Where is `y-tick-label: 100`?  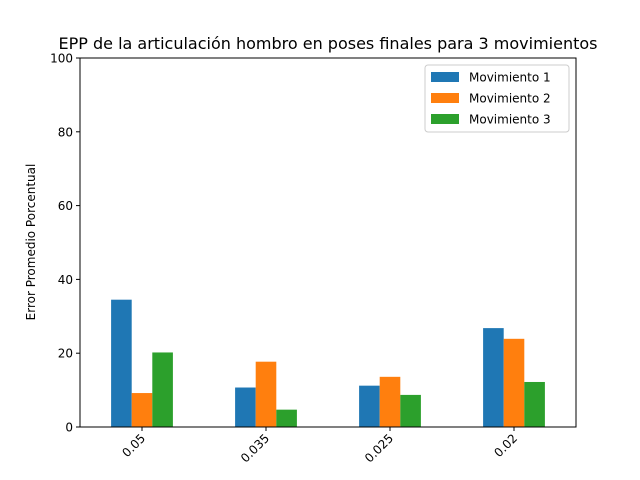 y-tick-label: 100 is located at coordinates (61, 59).